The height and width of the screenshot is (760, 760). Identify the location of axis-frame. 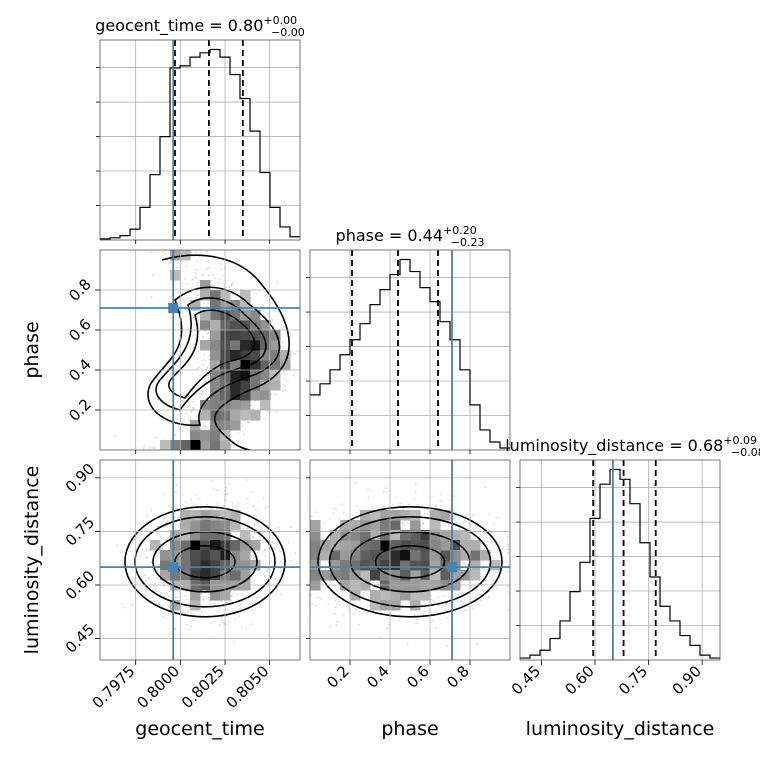
(200, 350).